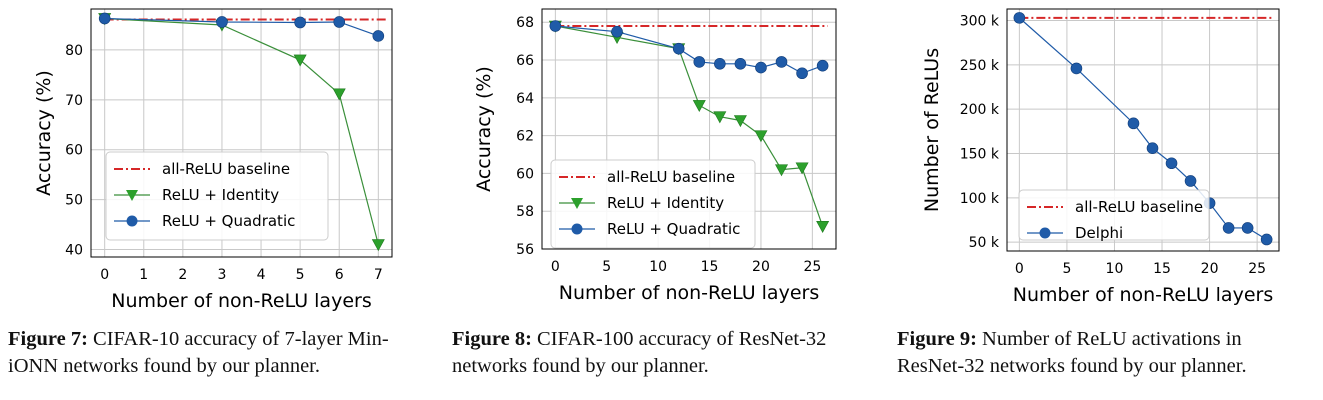  Describe the element at coordinates (143, 275) in the screenshot. I see `x-tick-label: 1` at that location.